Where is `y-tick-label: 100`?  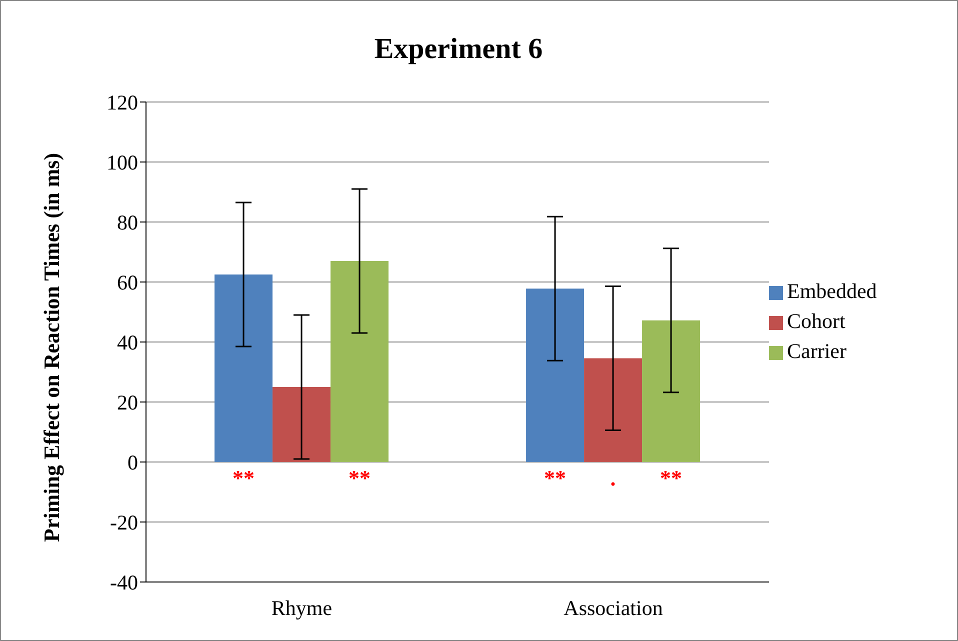
y-tick-label: 100 is located at coordinates (122, 162).